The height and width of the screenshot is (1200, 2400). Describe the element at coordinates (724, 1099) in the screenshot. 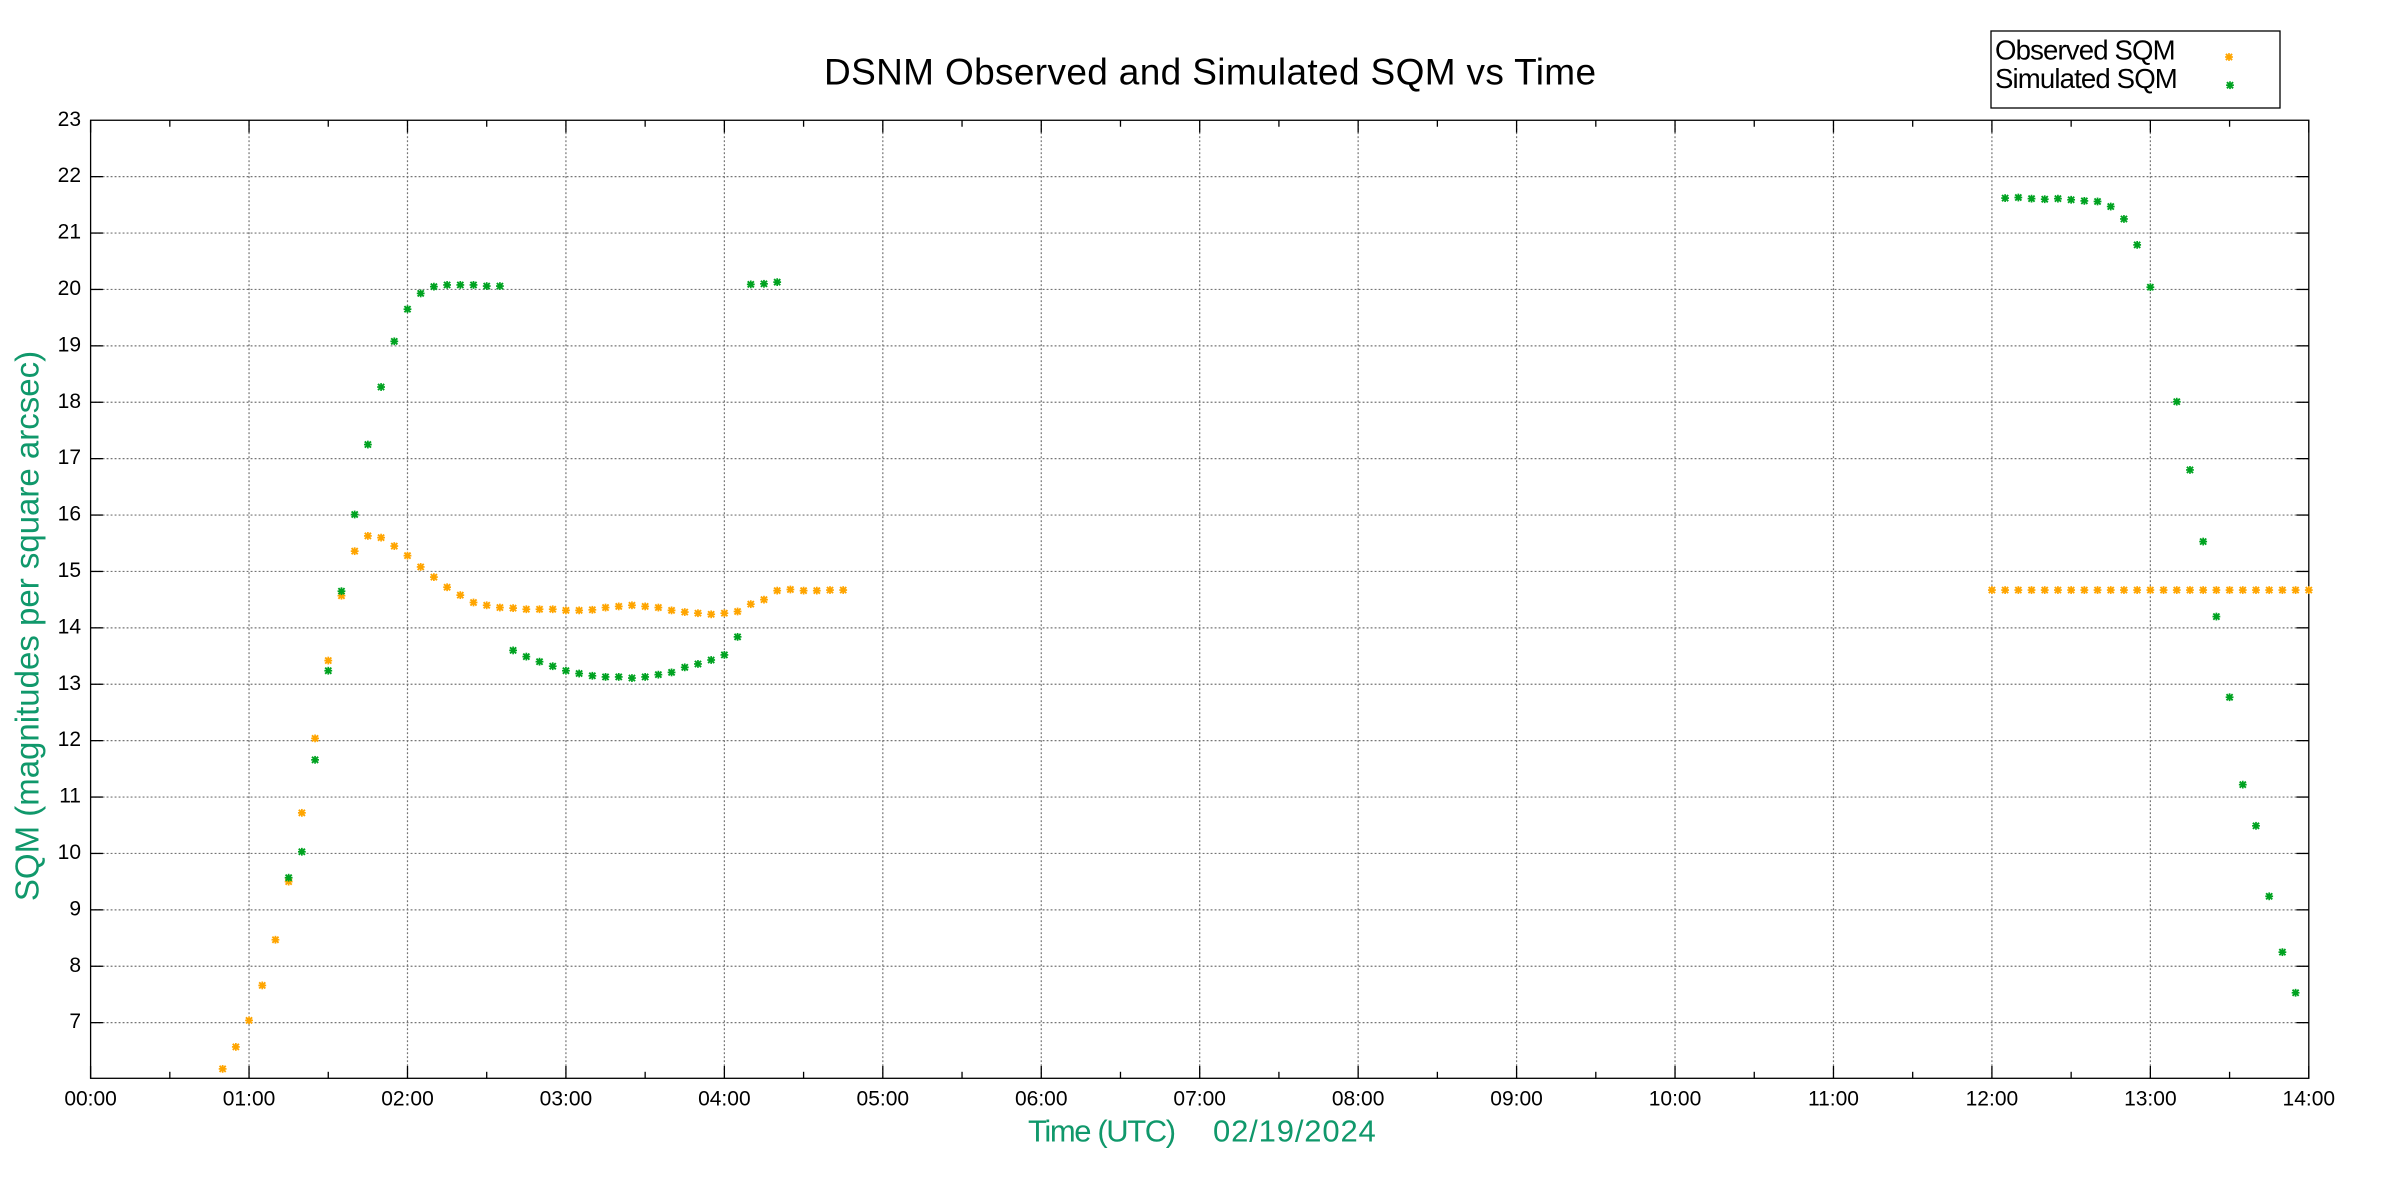

I see `svg-text: 04:00` at that location.